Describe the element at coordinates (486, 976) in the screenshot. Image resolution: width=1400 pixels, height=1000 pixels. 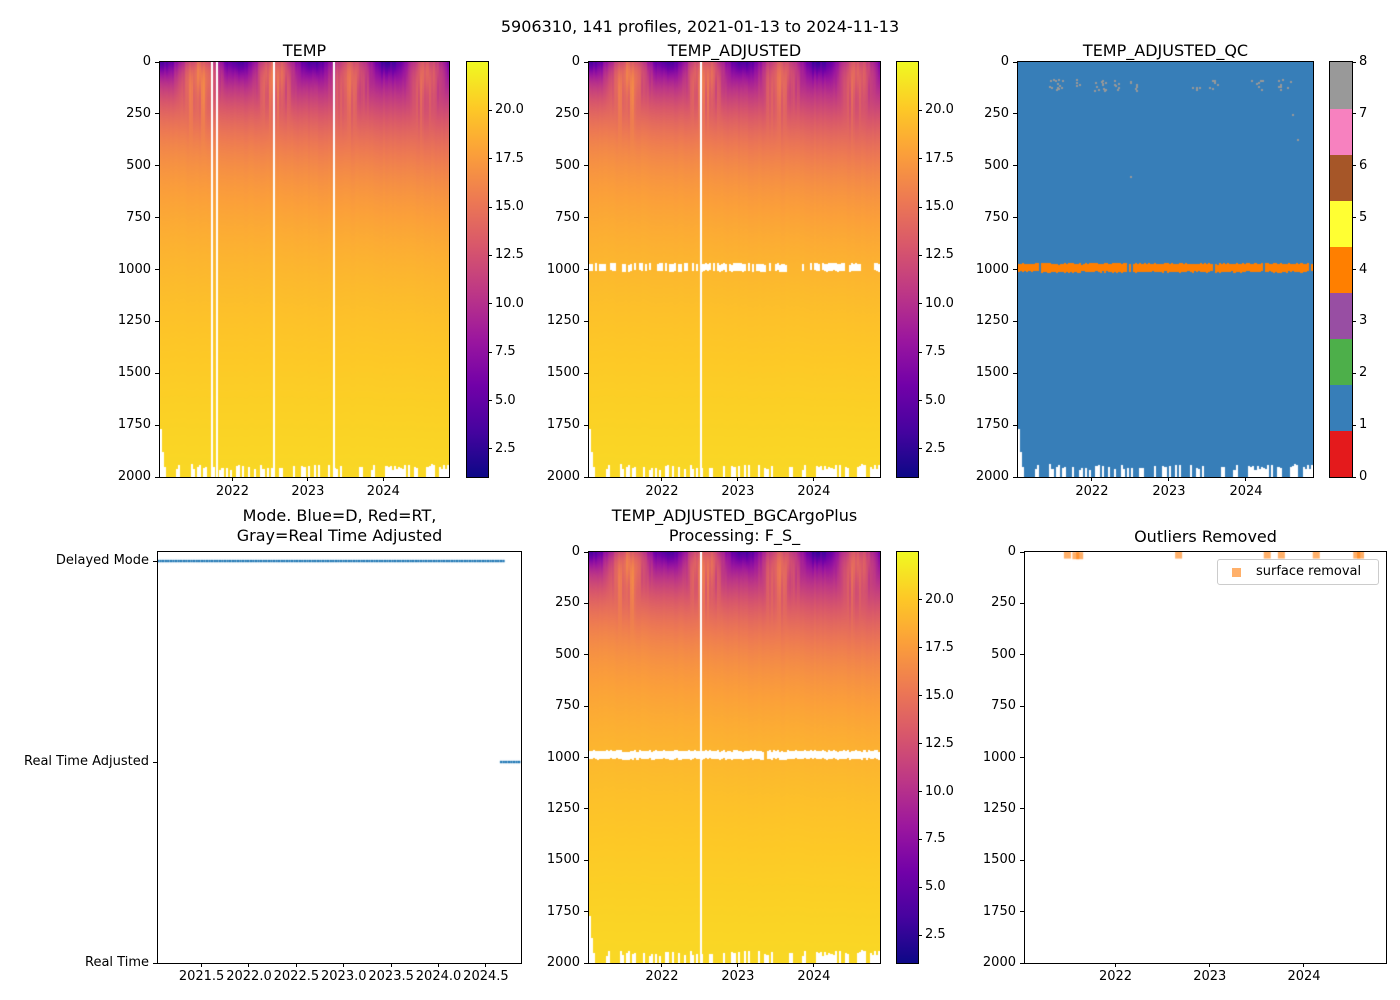
I see `x-tick-label: 2024.5` at that location.